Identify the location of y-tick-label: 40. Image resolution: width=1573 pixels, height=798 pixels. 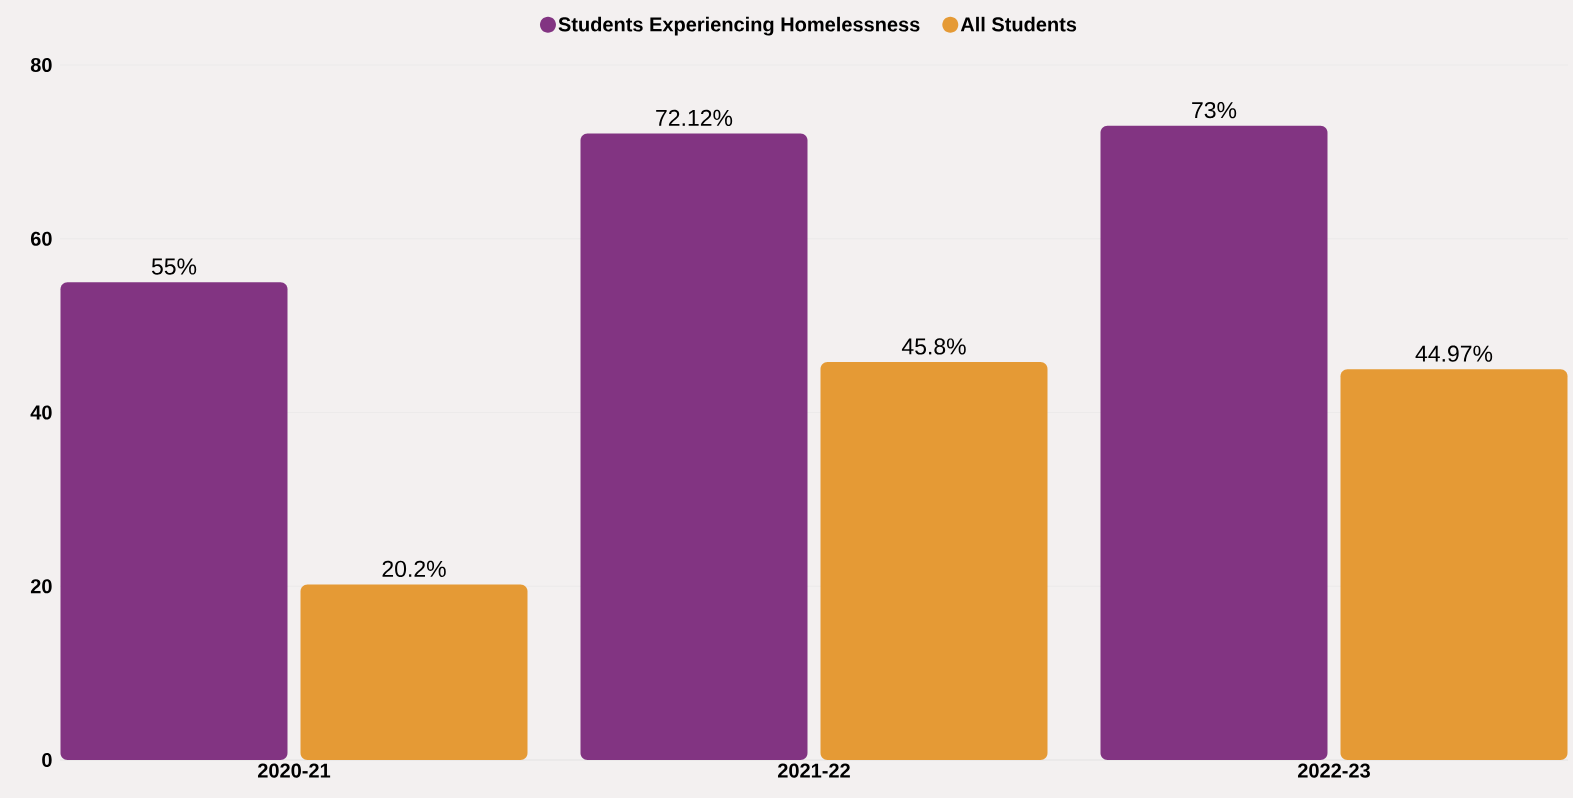
(41, 412).